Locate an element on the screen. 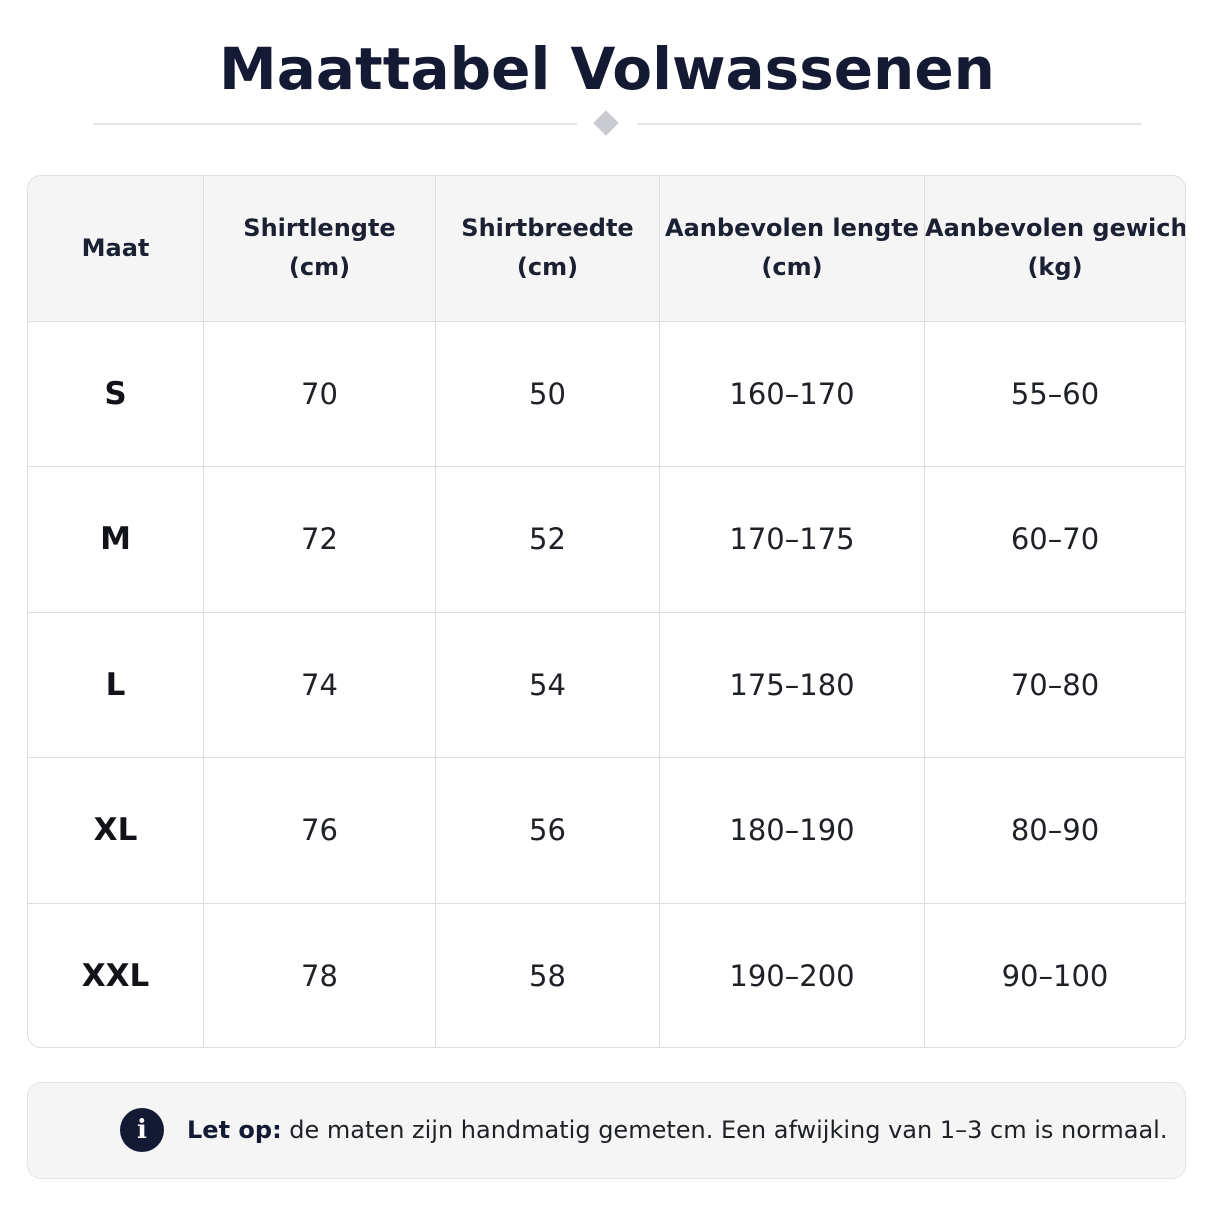 Image resolution: width=1214 pixels, height=1214 pixels. size-cell: L is located at coordinates (116, 684).